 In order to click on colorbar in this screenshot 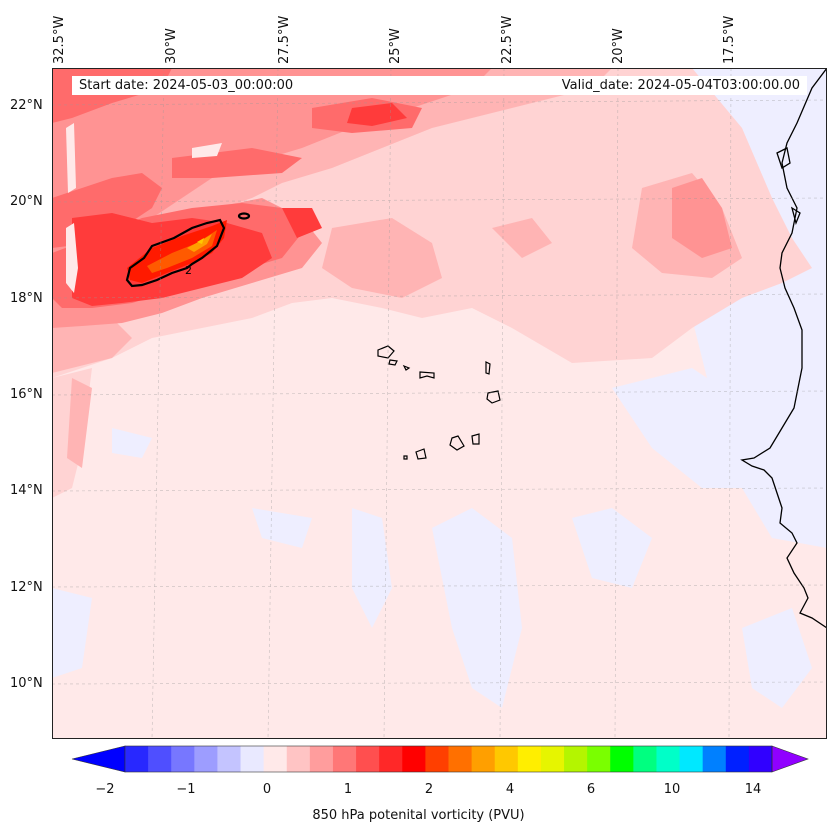, I will do `click(440, 759)`.